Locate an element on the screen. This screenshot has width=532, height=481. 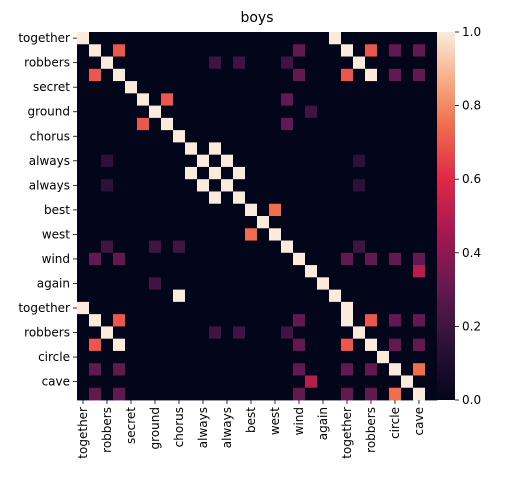
y-tick-label: circle is located at coordinates (54, 357).